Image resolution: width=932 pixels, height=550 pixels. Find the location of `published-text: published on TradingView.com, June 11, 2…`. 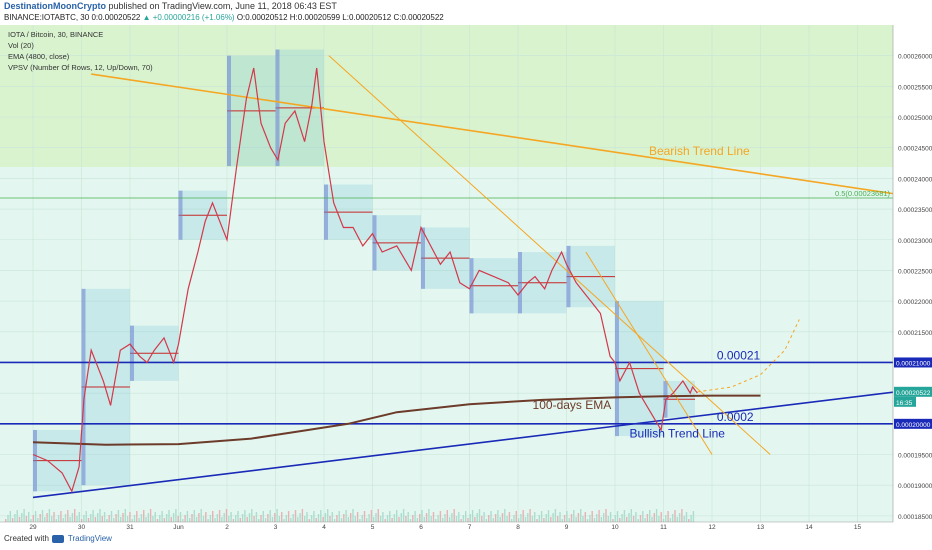

published-text: published on TradingView.com, June 11, 2… is located at coordinates (222, 6).